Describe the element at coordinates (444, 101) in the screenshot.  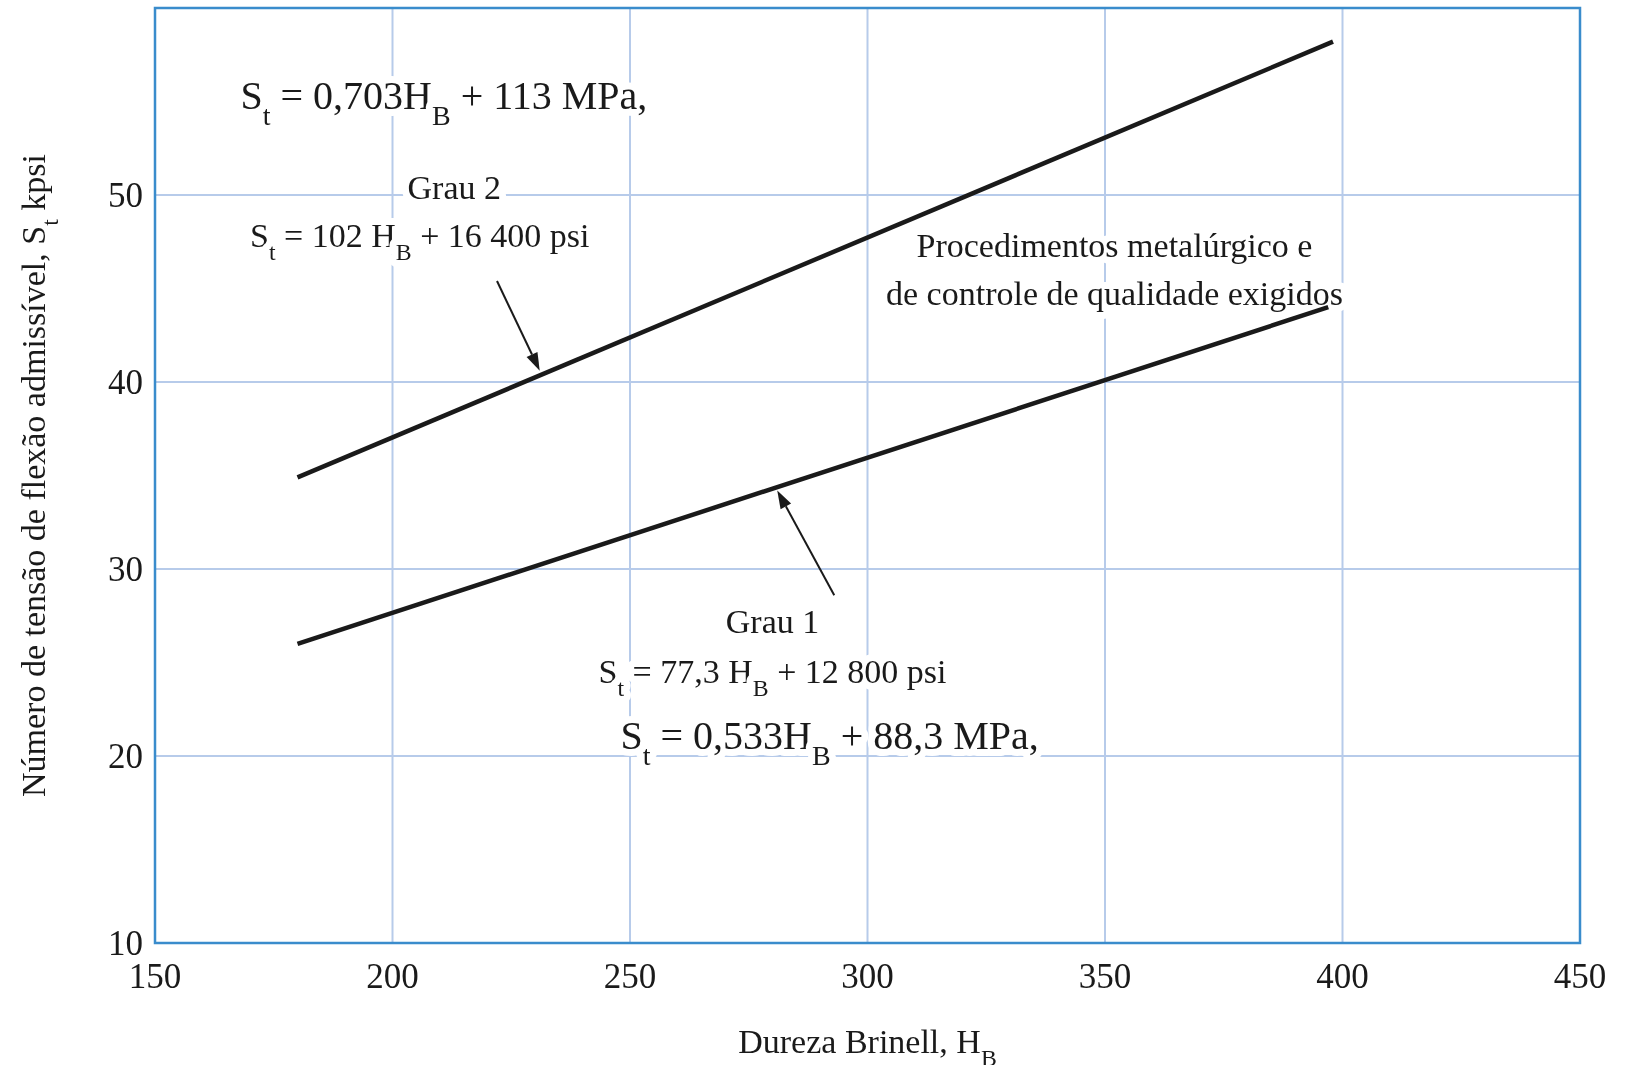
I see `annotation: S$_{t}$ = 0,703H$_{B}$ + 113 MPa,` at that location.